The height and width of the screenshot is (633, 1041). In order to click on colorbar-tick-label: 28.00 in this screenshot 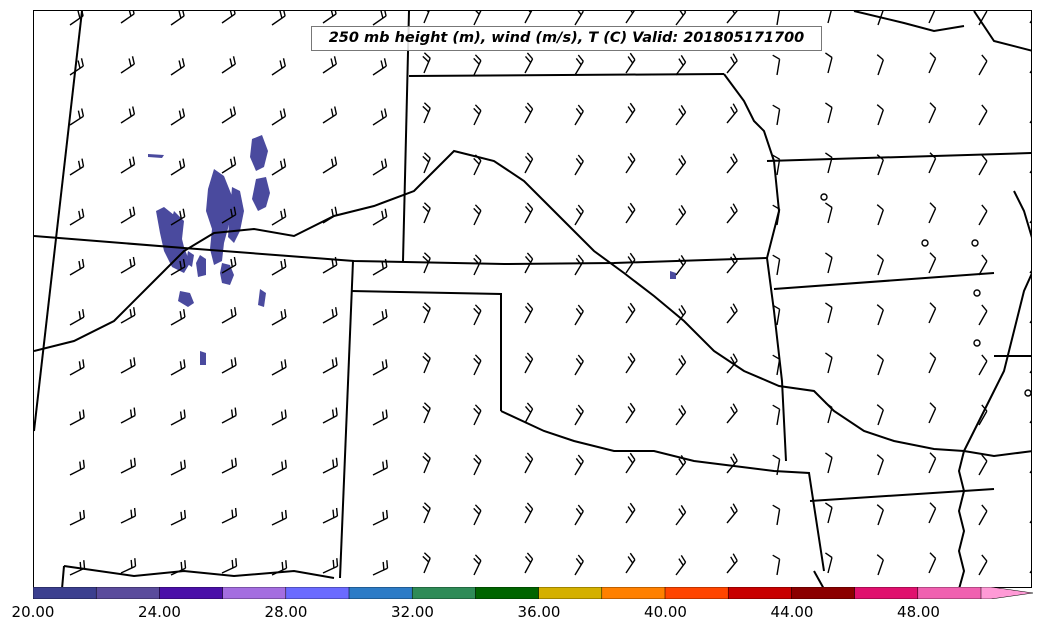, I will do `click(286, 612)`.